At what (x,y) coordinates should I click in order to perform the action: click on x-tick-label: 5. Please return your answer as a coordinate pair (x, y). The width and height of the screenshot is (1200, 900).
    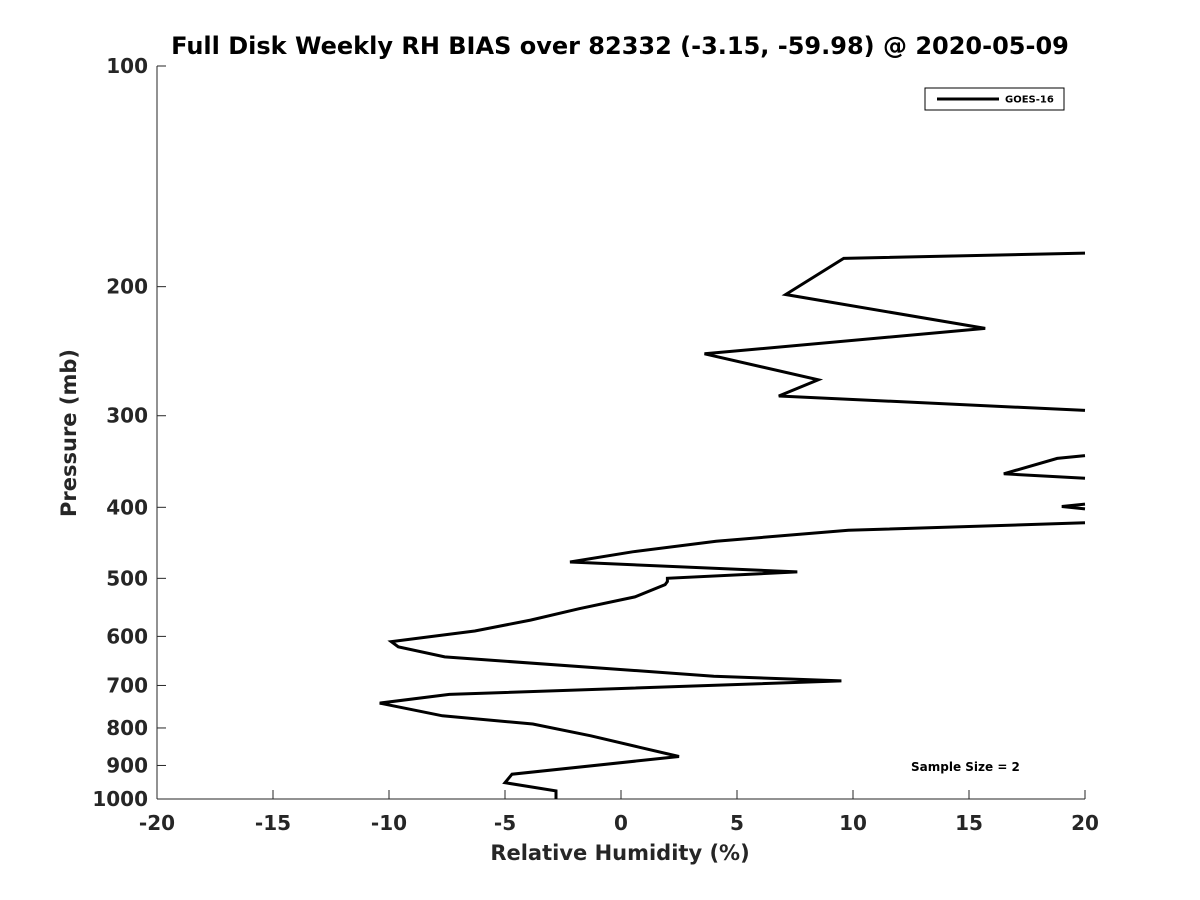
    Looking at the image, I should click on (737, 823).